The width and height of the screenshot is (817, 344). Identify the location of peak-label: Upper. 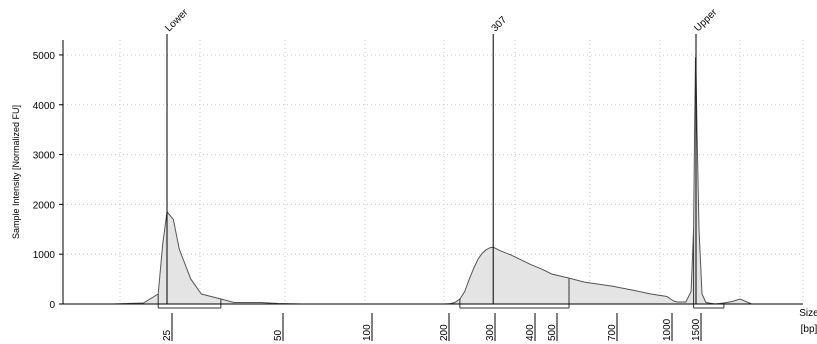
(706, 21).